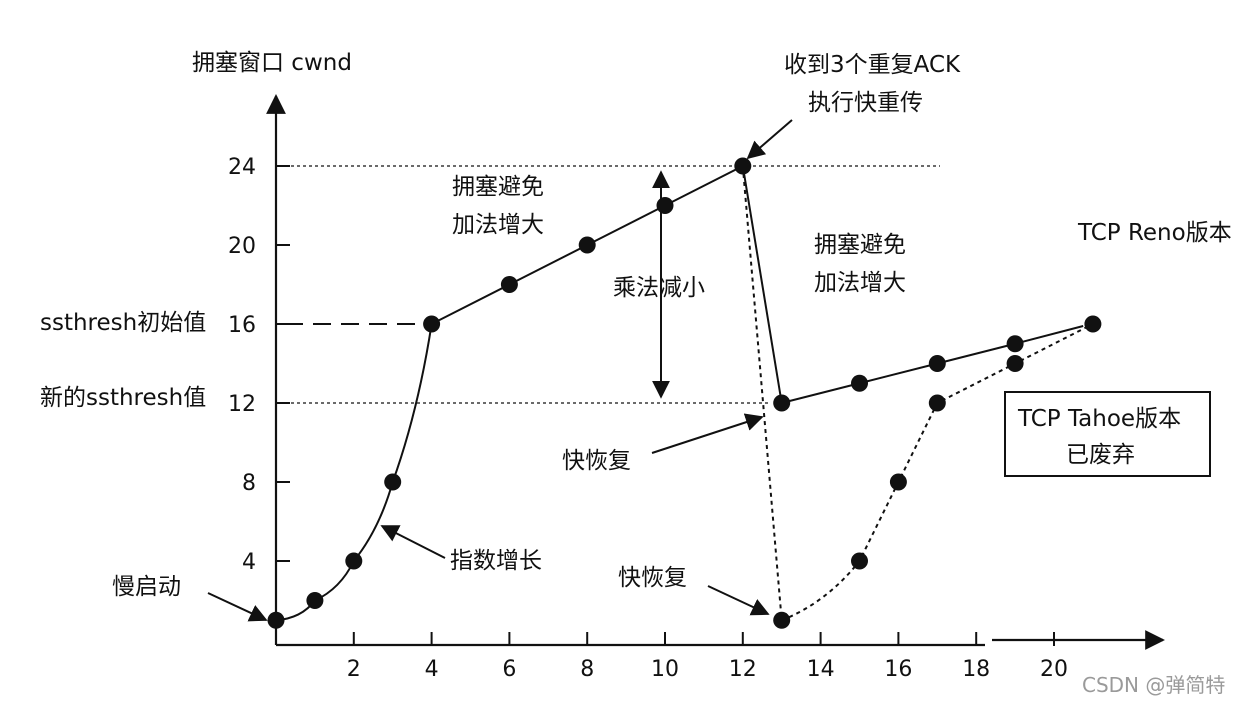  I want to click on y-tick-label: 16, so click(242, 325).